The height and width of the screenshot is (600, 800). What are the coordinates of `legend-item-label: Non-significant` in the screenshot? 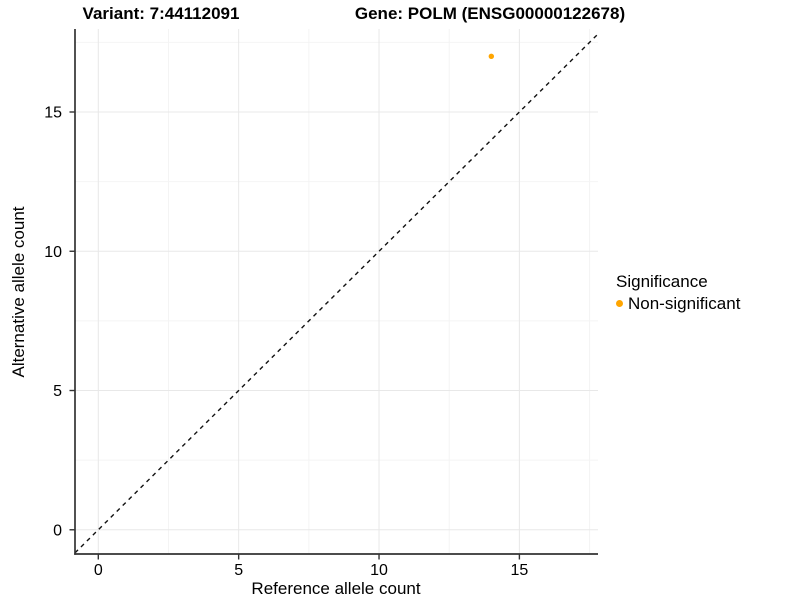 It's located at (684, 303).